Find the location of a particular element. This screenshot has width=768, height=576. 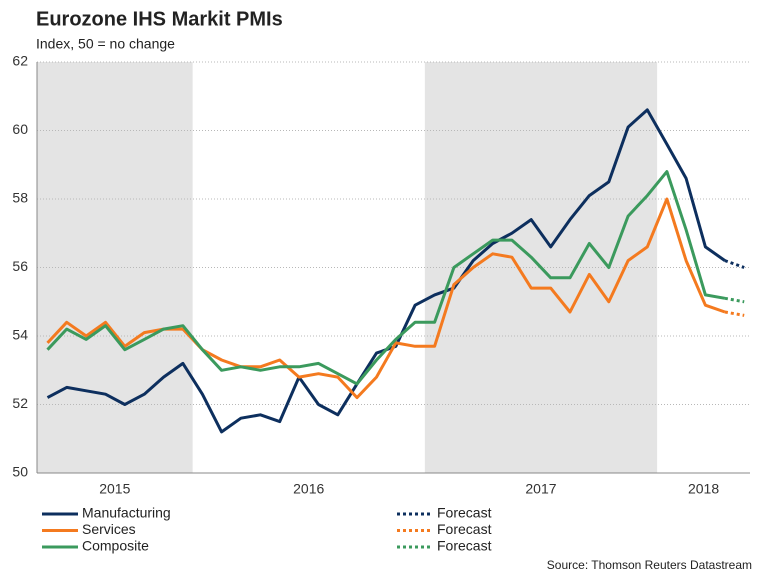

x-tick-label: 2018 is located at coordinates (703, 489).